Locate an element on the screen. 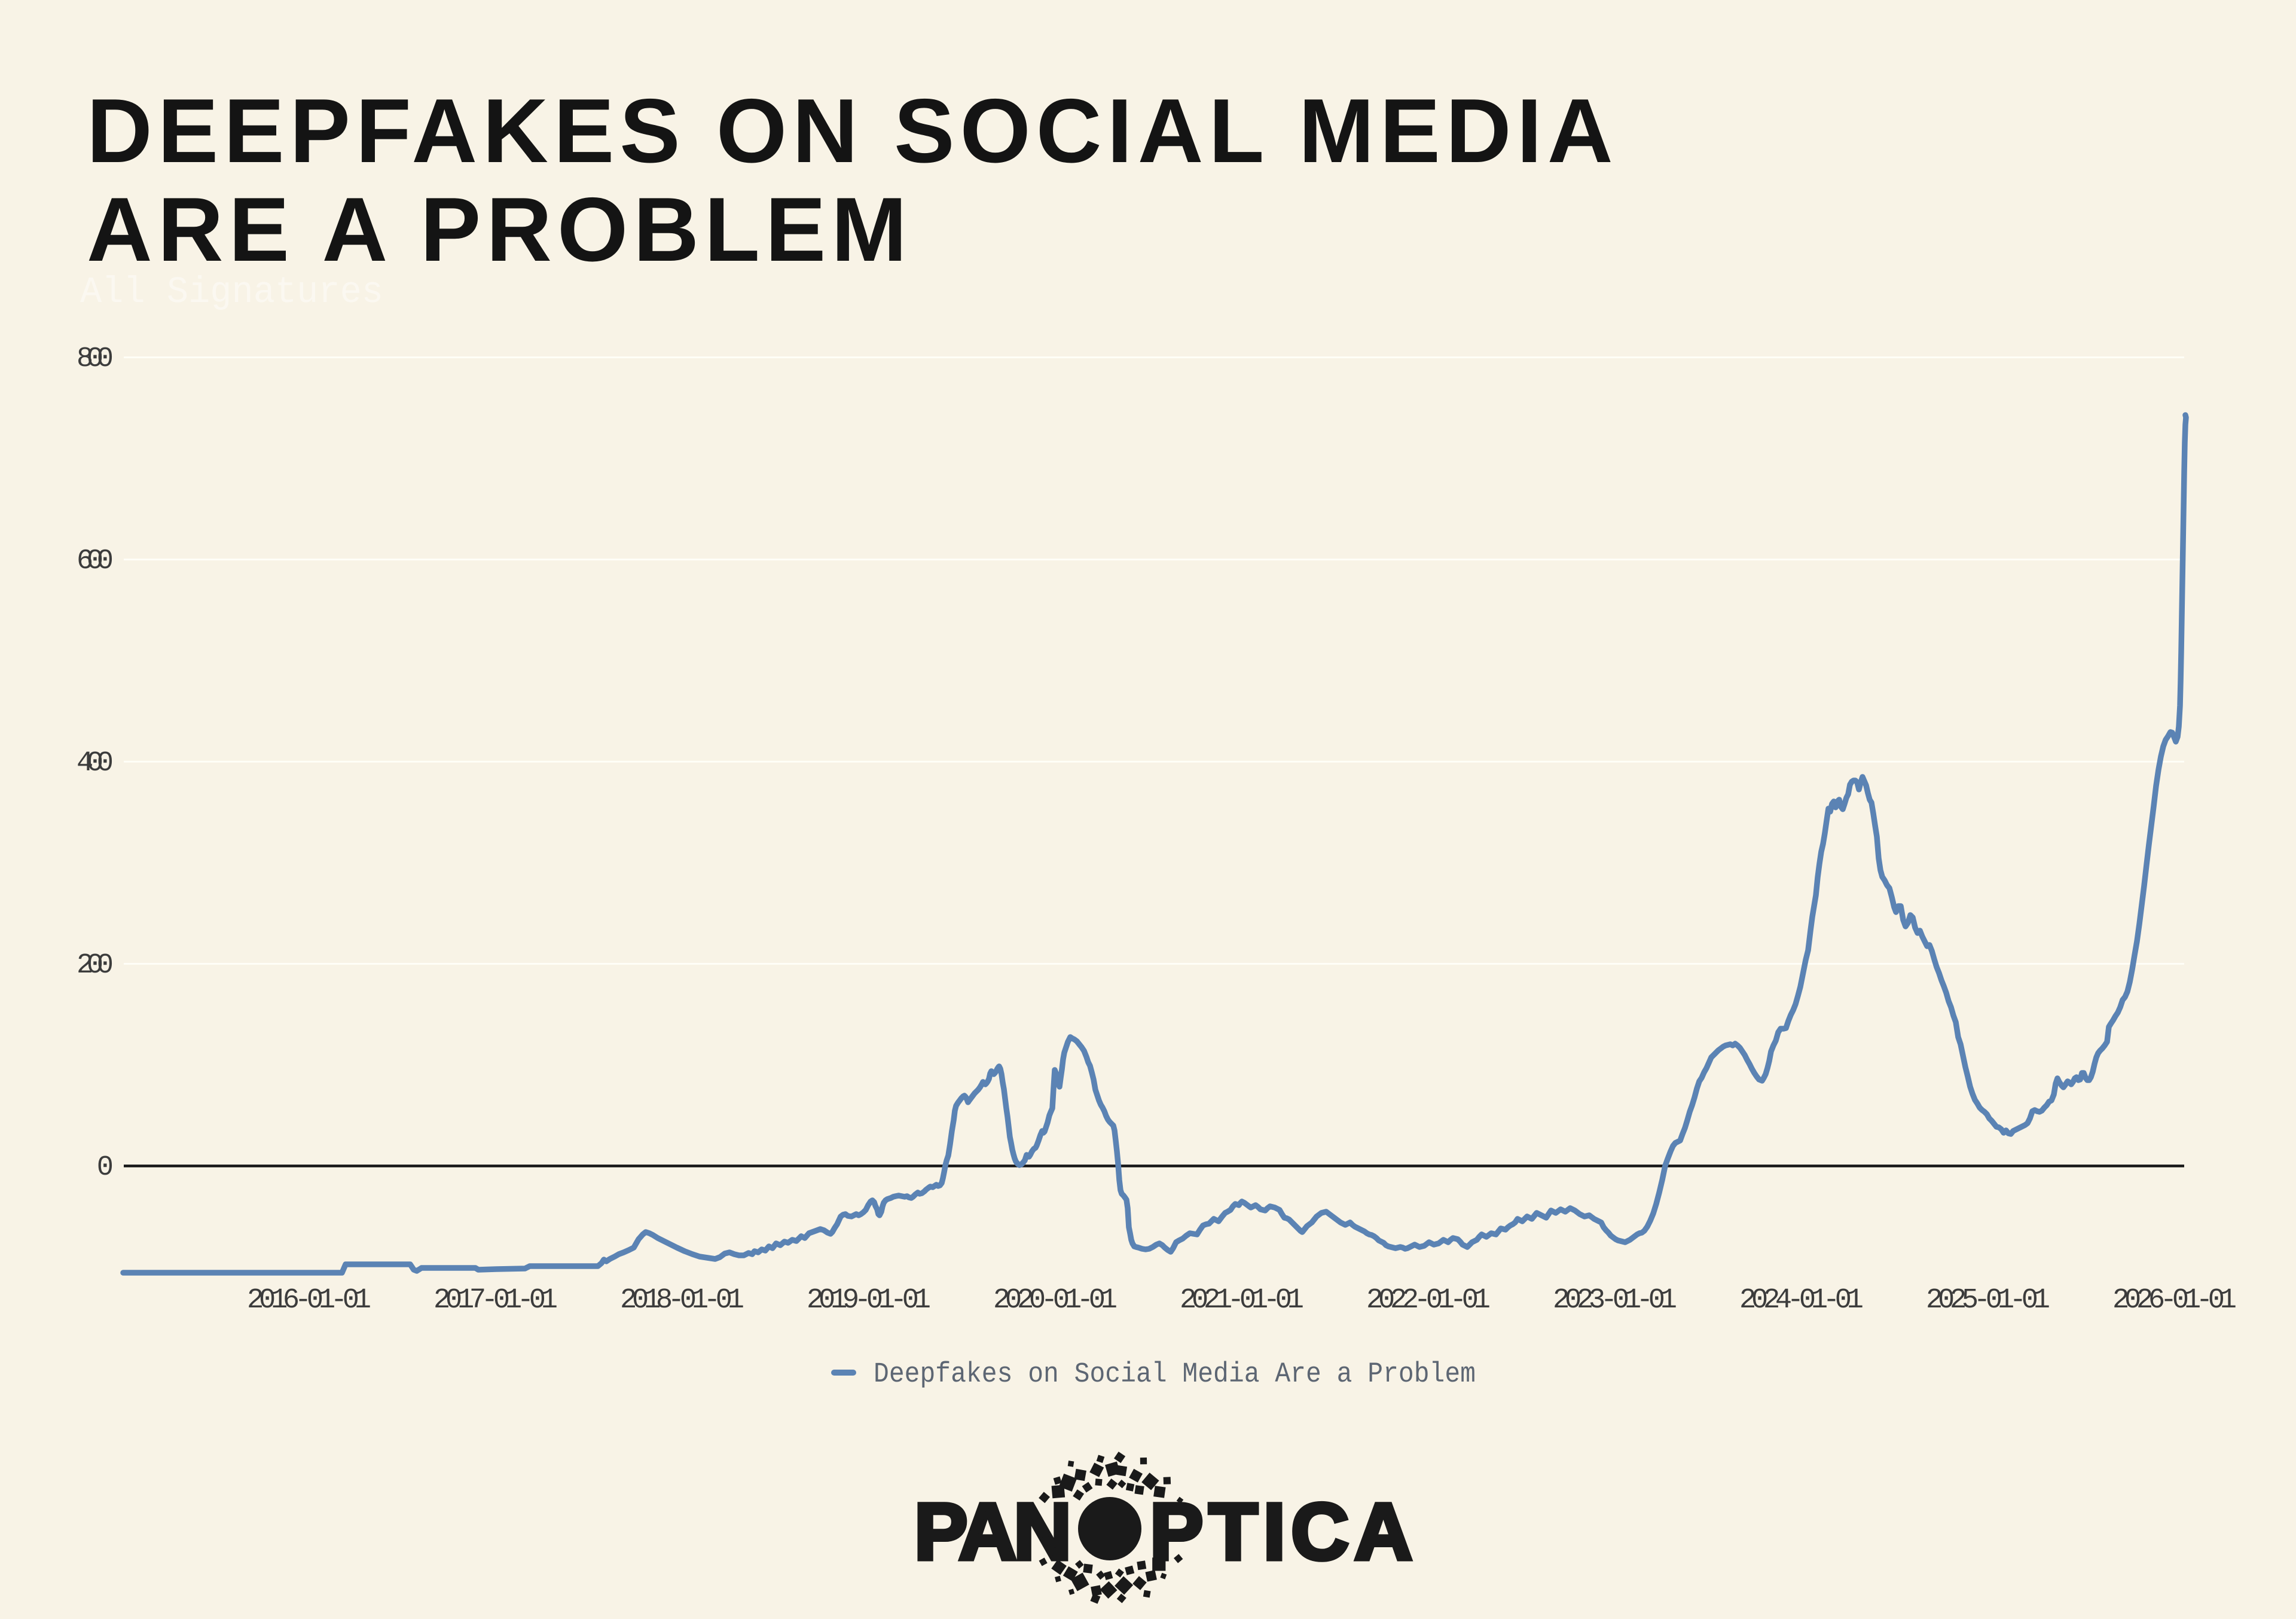 Image resolution: width=2296 pixels, height=1619 pixels. svg-text:Deepfakes on Social Media Are: Deepfakes on Social Media Are a Problem is located at coordinates (1175, 1375).